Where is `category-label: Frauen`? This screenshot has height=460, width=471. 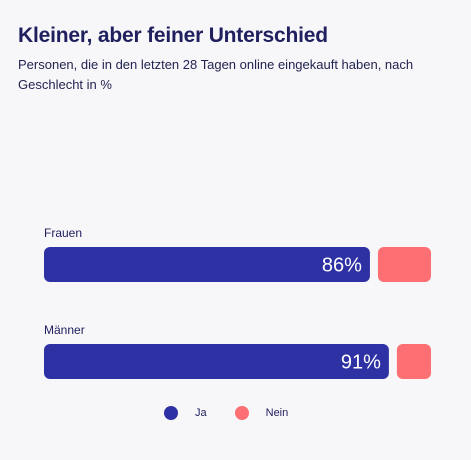 category-label: Frauen is located at coordinates (63, 233).